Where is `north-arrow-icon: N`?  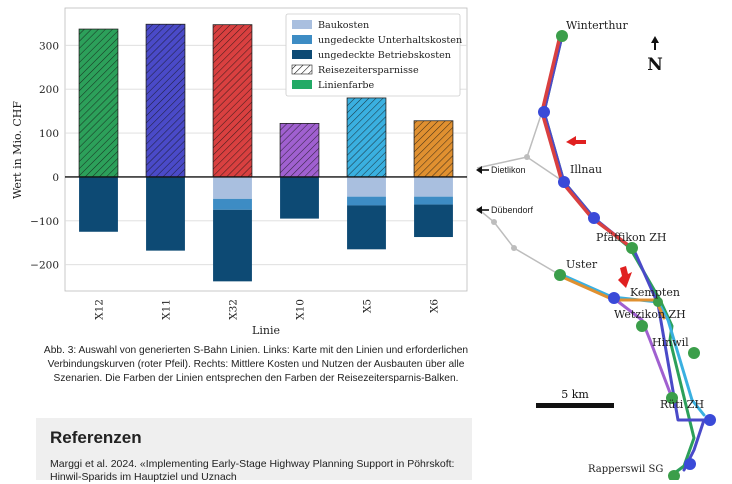 north-arrow-icon: N is located at coordinates (655, 55).